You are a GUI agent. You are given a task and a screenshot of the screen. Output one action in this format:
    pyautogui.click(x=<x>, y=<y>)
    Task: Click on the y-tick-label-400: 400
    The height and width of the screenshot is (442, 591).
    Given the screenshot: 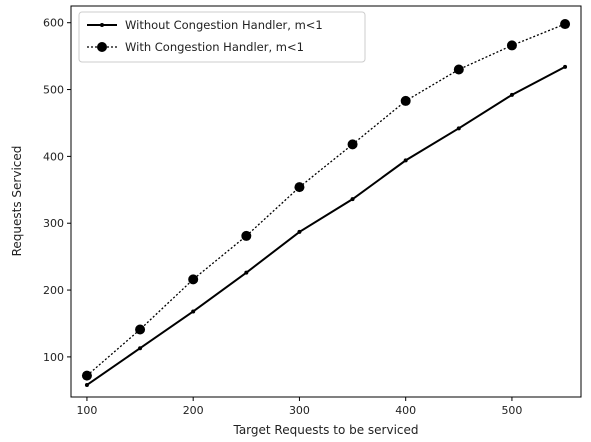 What is the action you would take?
    pyautogui.click(x=53, y=156)
    